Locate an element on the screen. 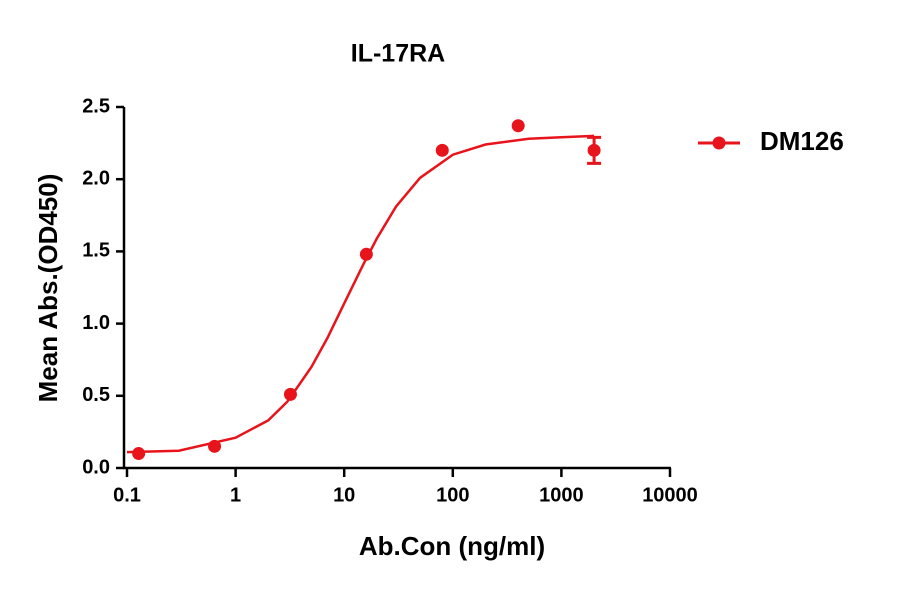 This screenshot has width=900, height=599. x-tick-label: 10 is located at coordinates (344, 495).